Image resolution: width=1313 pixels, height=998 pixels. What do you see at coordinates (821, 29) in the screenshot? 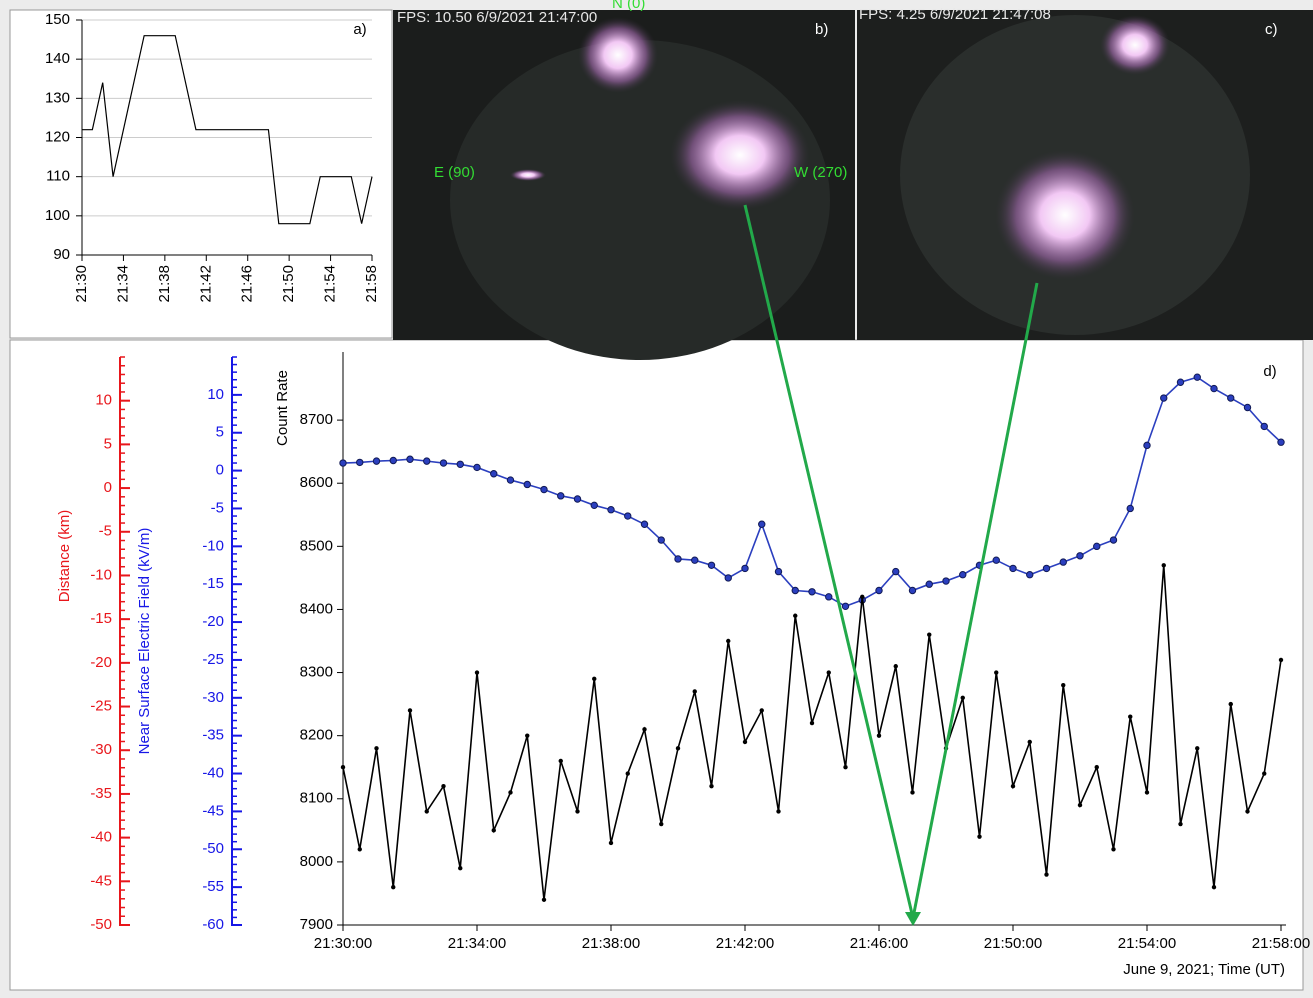
I see `panel-label: b)` at bounding box center [821, 29].